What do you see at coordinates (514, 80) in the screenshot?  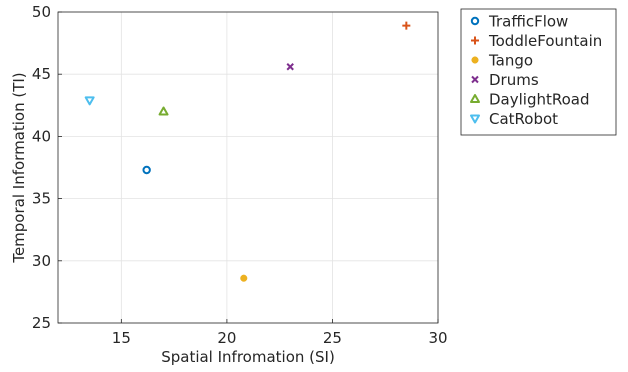 I see `legend-label: Drums` at bounding box center [514, 80].